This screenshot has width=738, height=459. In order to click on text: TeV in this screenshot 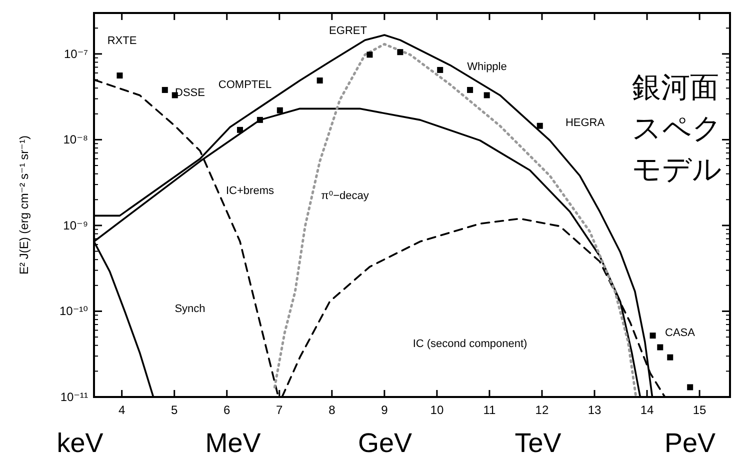, I will do `click(538, 443)`.